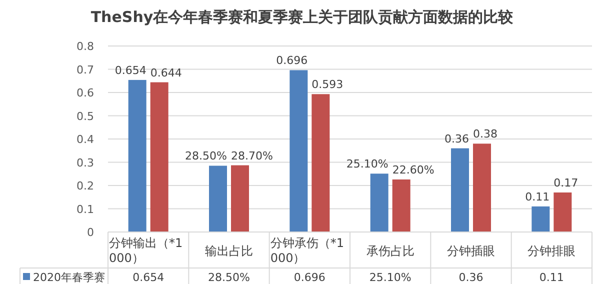  Describe the element at coordinates (85, 69) in the screenshot. I see `y-tick-label: 0.7` at that location.